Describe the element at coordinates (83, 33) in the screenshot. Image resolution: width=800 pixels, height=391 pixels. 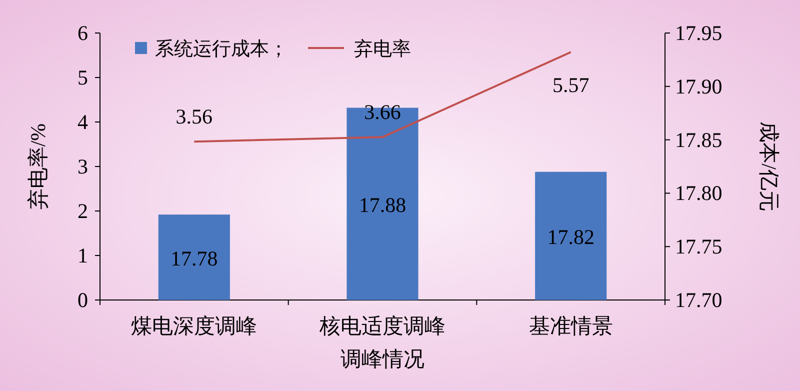
I see `y-tick-label: 6` at that location.